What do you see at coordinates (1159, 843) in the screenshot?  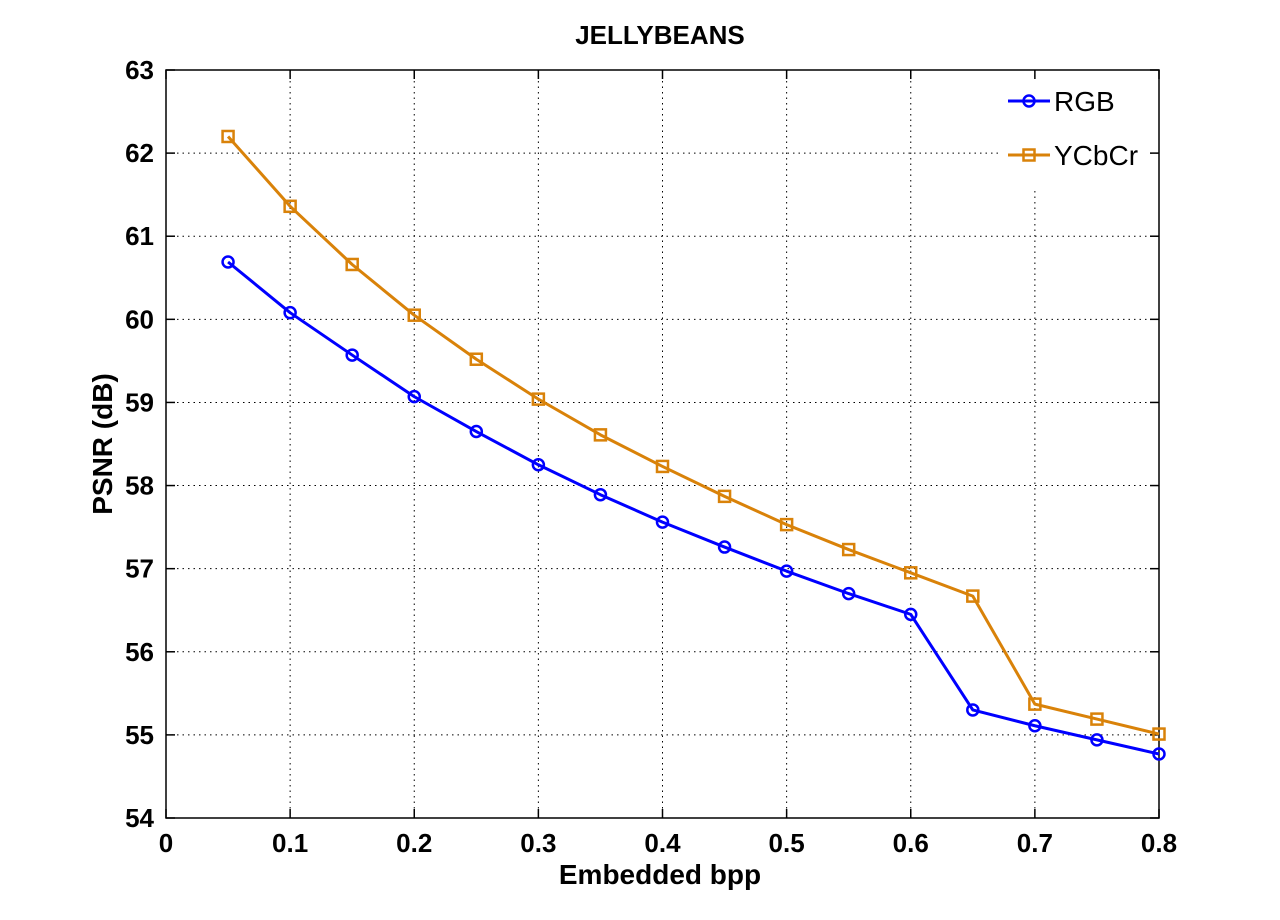 I see `x-tick-label: 0.8` at bounding box center [1159, 843].